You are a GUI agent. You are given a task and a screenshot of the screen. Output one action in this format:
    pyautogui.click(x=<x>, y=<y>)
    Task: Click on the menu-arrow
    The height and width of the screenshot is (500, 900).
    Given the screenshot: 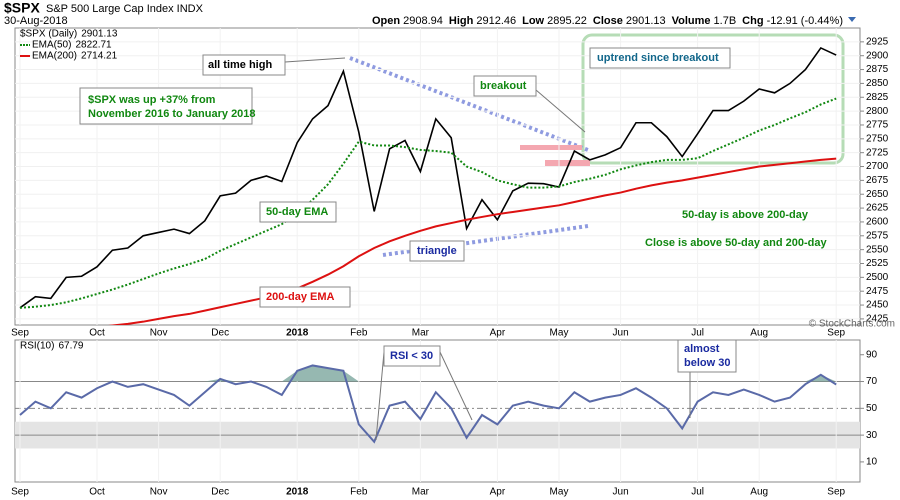 What is the action you would take?
    pyautogui.click(x=852, y=19)
    